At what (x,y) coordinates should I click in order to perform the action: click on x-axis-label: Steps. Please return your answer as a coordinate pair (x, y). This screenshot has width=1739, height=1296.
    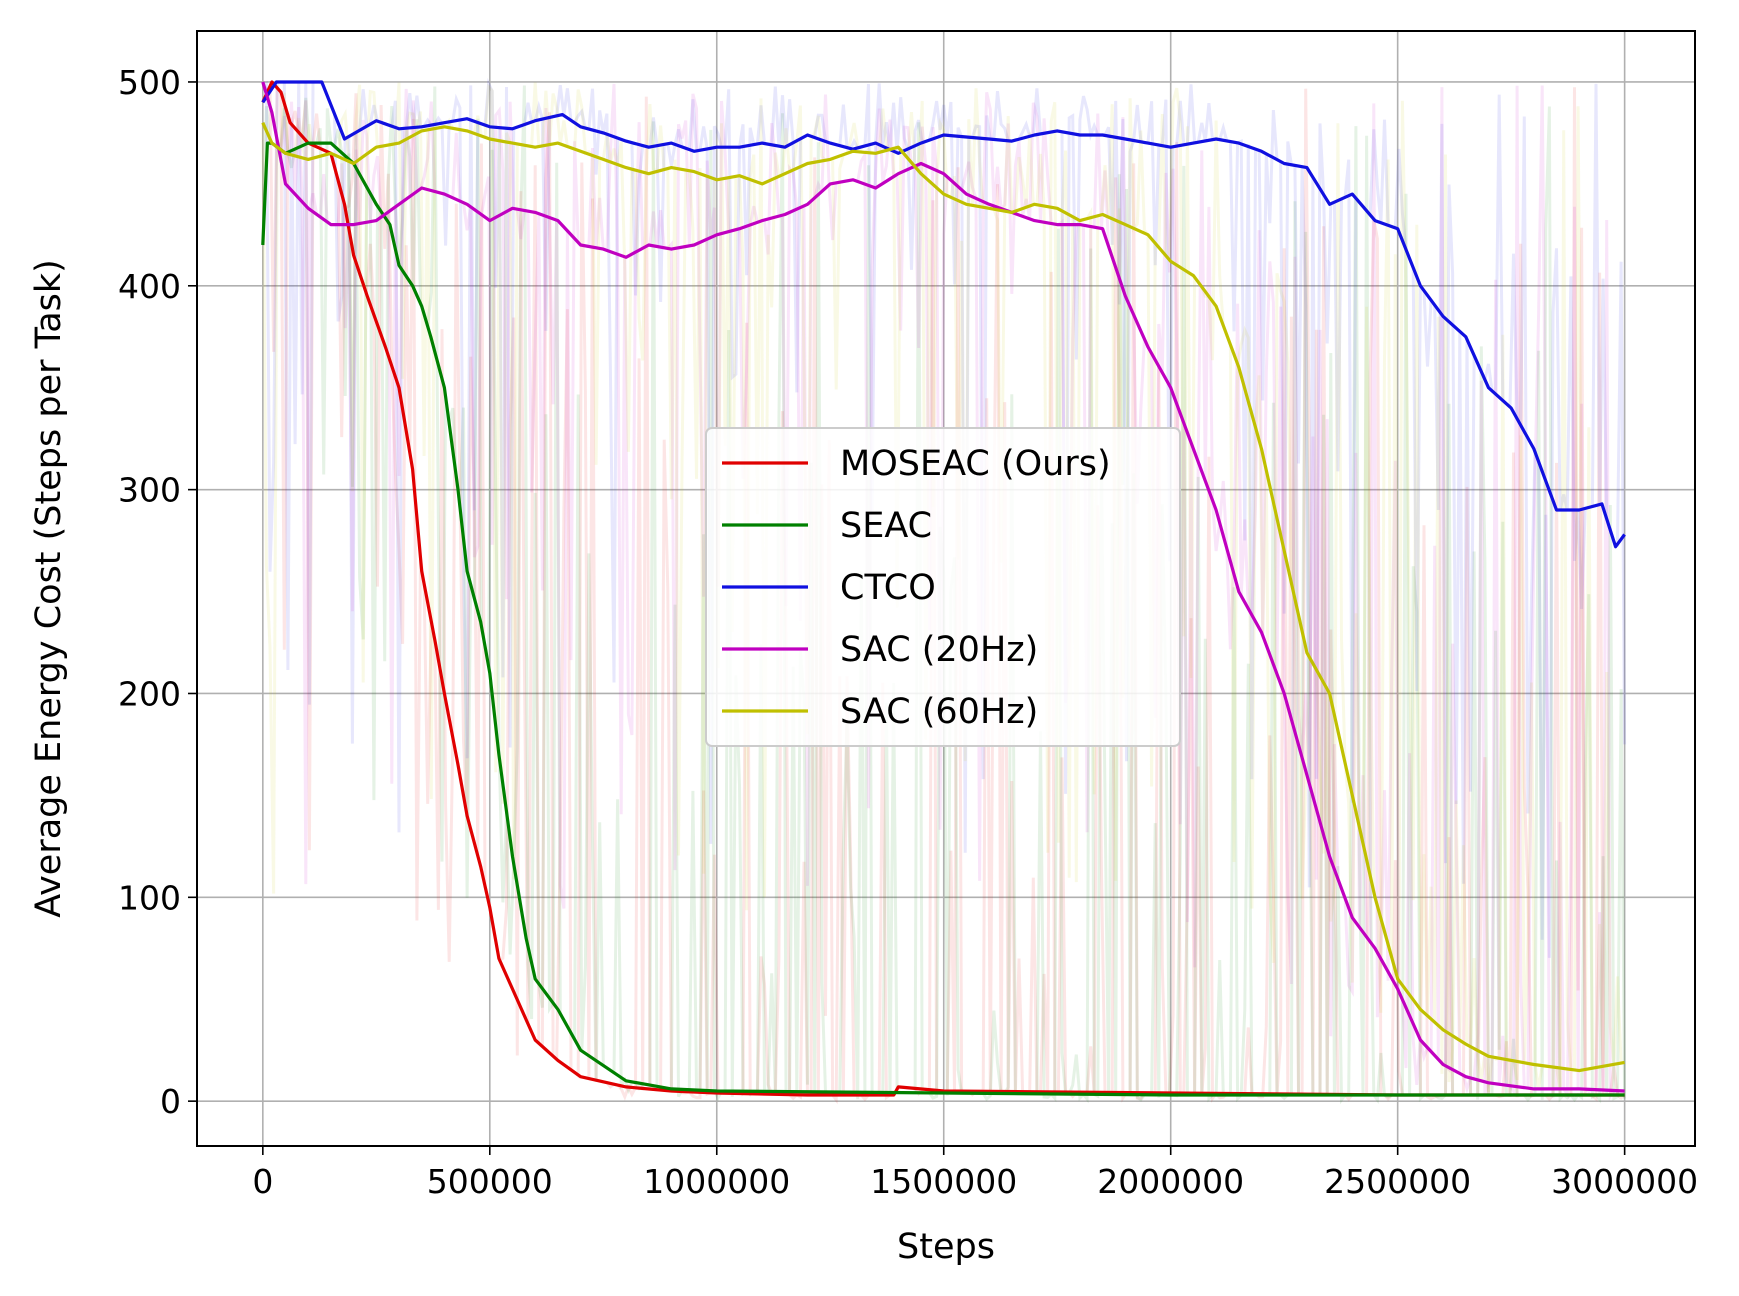
    Looking at the image, I should click on (946, 1247).